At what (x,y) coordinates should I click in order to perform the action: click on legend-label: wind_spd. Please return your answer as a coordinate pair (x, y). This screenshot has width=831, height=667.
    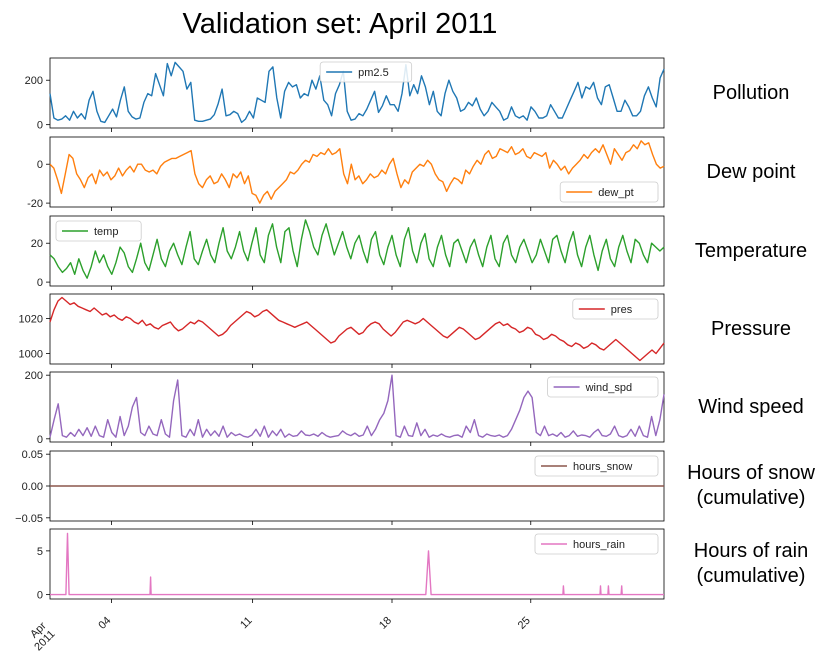
    Looking at the image, I should click on (608, 388).